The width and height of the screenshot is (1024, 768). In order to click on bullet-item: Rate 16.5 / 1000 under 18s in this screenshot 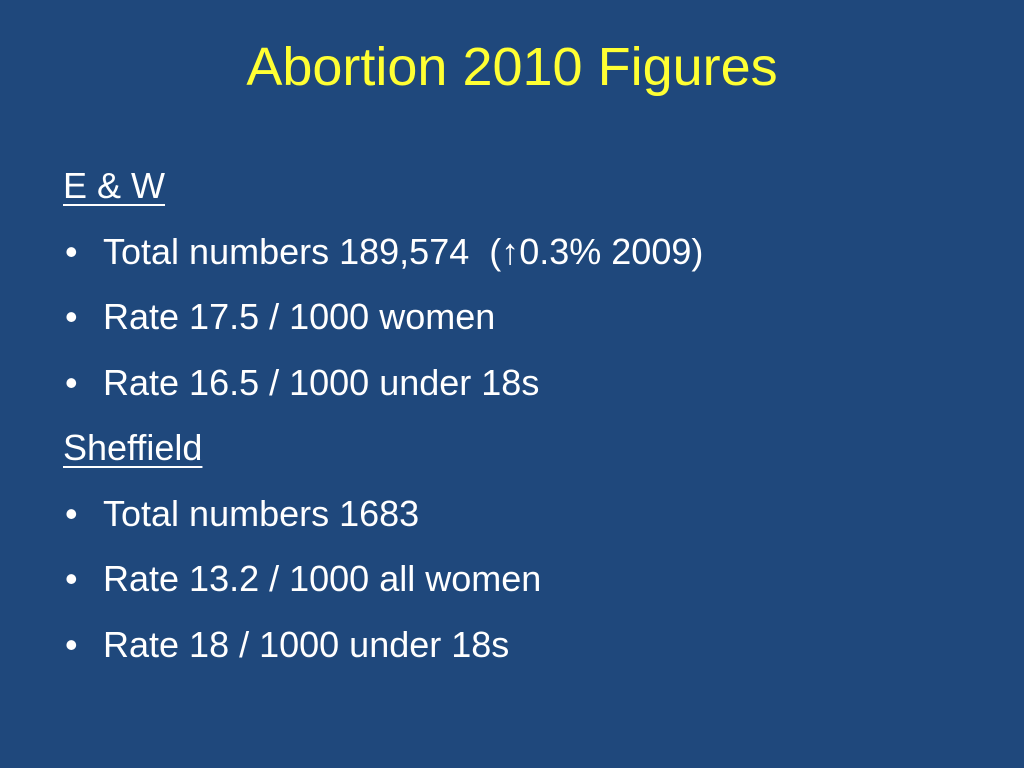, I will do `click(383, 386)`.